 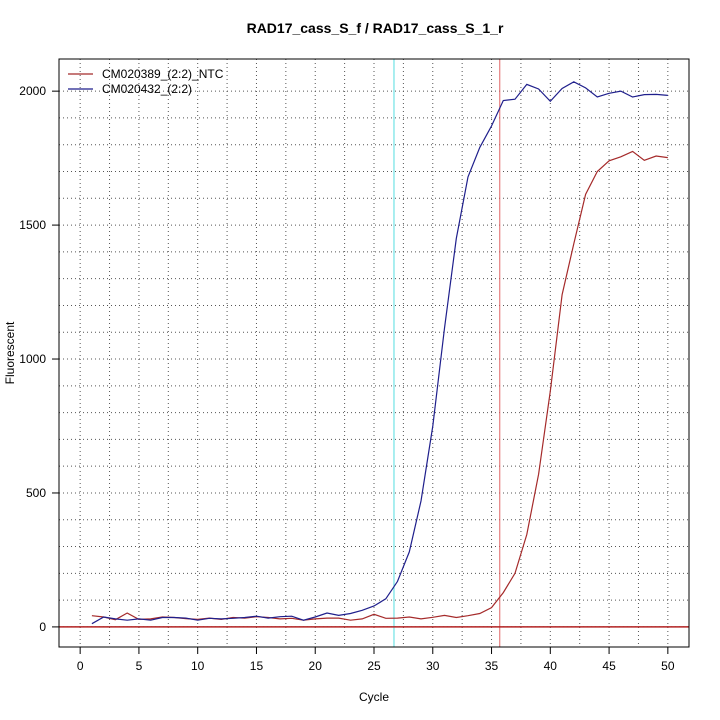 What do you see at coordinates (447, 353) in the screenshot?
I see `ct-lines` at bounding box center [447, 353].